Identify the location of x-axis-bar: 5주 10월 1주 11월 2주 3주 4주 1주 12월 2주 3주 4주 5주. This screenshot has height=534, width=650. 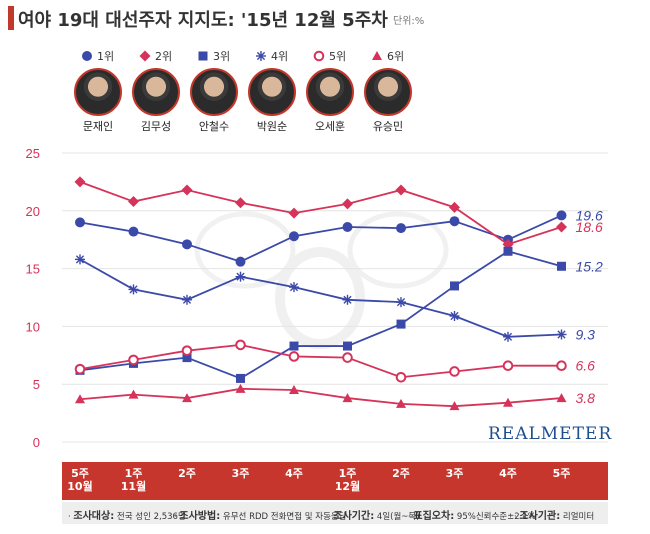
(335, 481).